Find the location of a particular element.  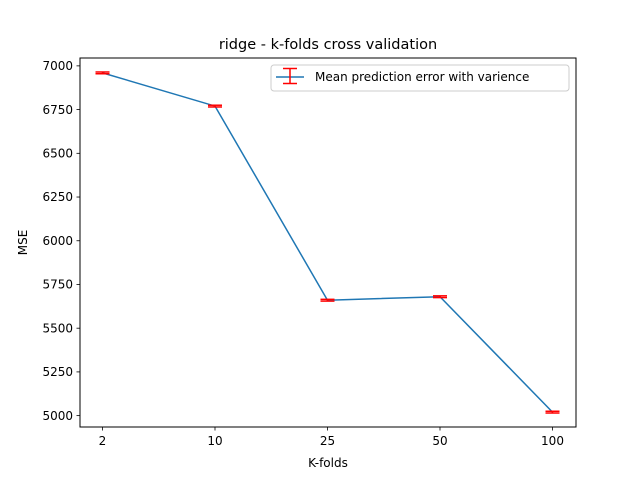

chart-title: ridge - k-folds cross validation is located at coordinates (328, 45).